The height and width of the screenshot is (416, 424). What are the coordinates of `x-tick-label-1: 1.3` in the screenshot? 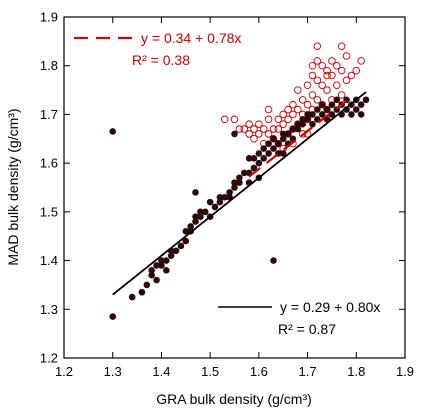 It's located at (113, 371).